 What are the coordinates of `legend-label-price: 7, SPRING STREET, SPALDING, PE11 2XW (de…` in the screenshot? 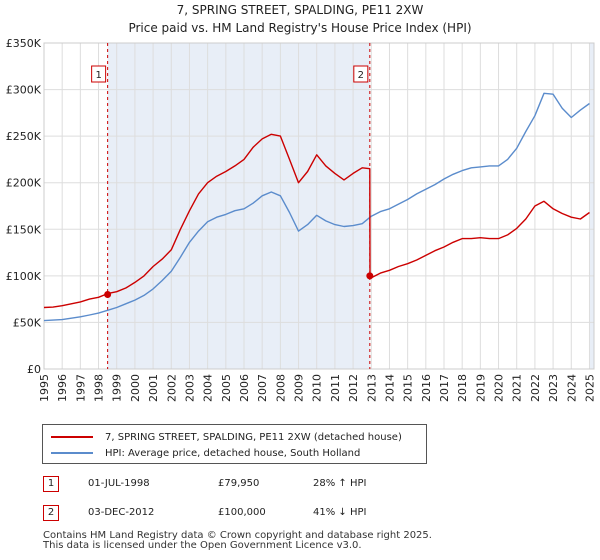 It's located at (253, 437).